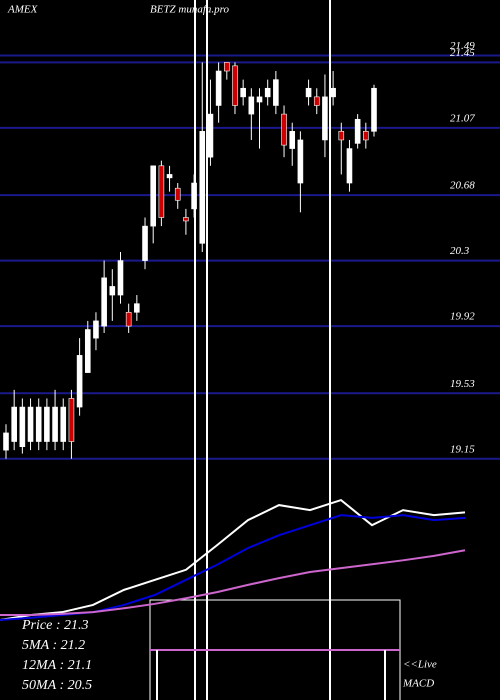 The image size is (500, 700). I want to click on legend-entry: 5MA : 21.2, so click(53, 645).